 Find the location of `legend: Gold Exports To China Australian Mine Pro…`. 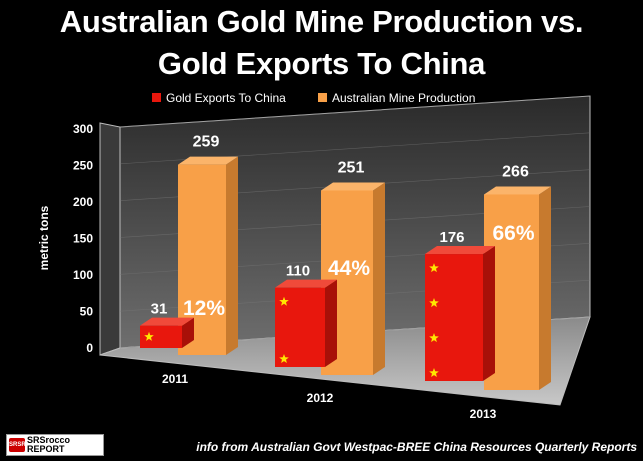

legend: Gold Exports To China Australian Mine Pro… is located at coordinates (313, 98).